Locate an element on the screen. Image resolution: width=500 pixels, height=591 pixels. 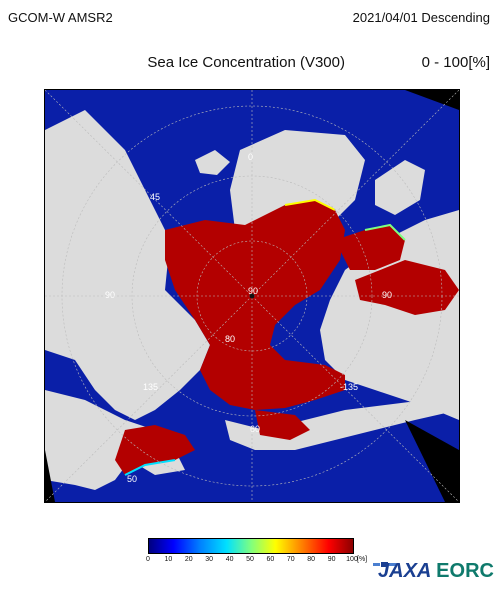
ice-east-siberian is located at coordinates (407, 287).